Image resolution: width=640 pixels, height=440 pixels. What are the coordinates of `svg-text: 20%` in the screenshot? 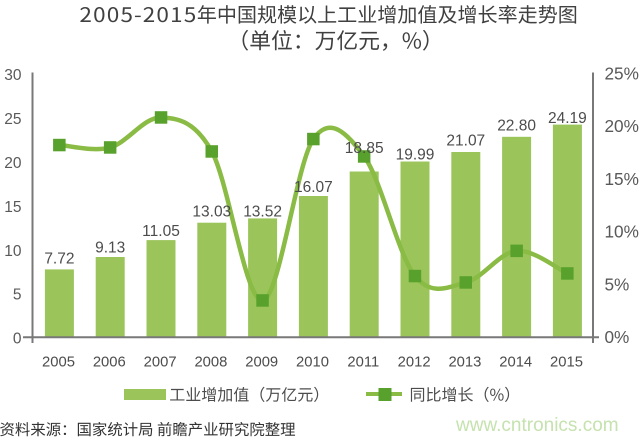 It's located at (622, 126).